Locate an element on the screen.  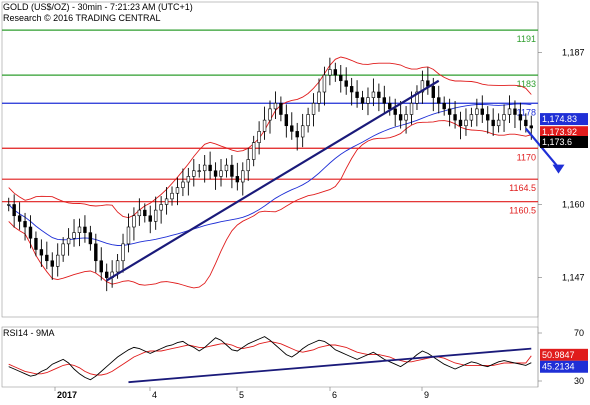
price-badge-label: 1,173.92 is located at coordinates (559, 132).